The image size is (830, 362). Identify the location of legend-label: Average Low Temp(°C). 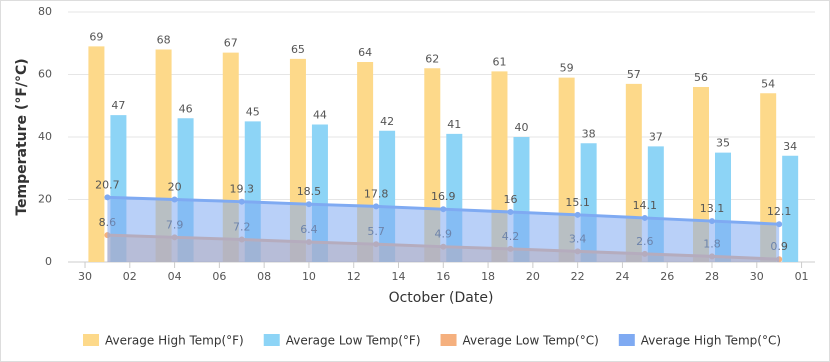
(531, 341).